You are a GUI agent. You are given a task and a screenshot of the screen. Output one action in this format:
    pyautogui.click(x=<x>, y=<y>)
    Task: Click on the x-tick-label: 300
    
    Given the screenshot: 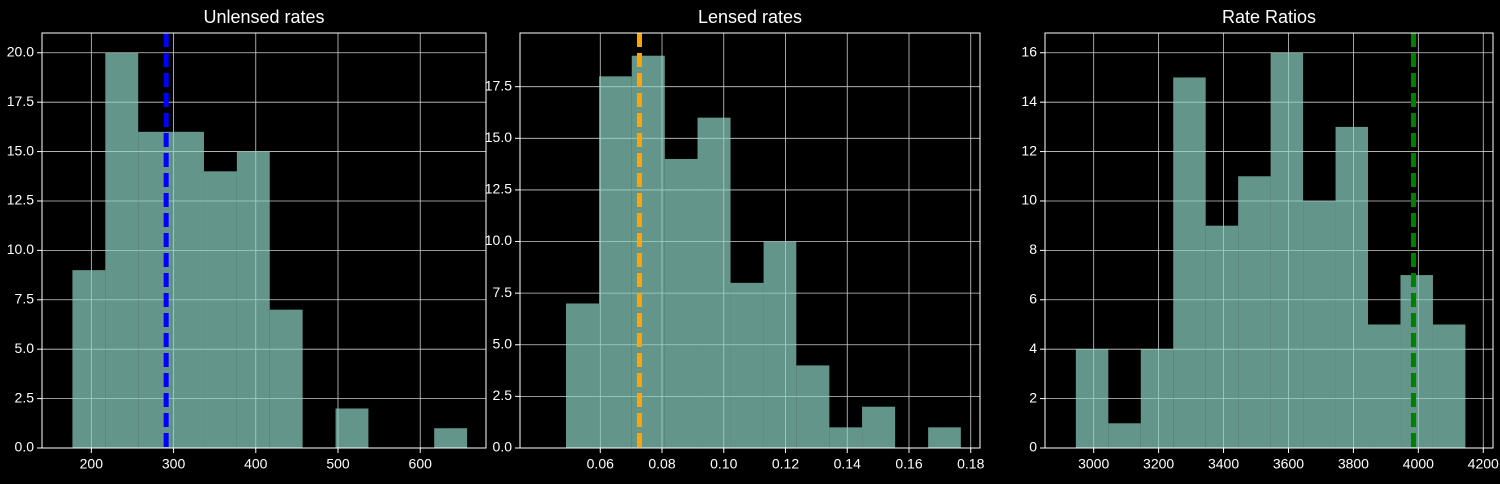 What is the action you would take?
    pyautogui.click(x=174, y=464)
    